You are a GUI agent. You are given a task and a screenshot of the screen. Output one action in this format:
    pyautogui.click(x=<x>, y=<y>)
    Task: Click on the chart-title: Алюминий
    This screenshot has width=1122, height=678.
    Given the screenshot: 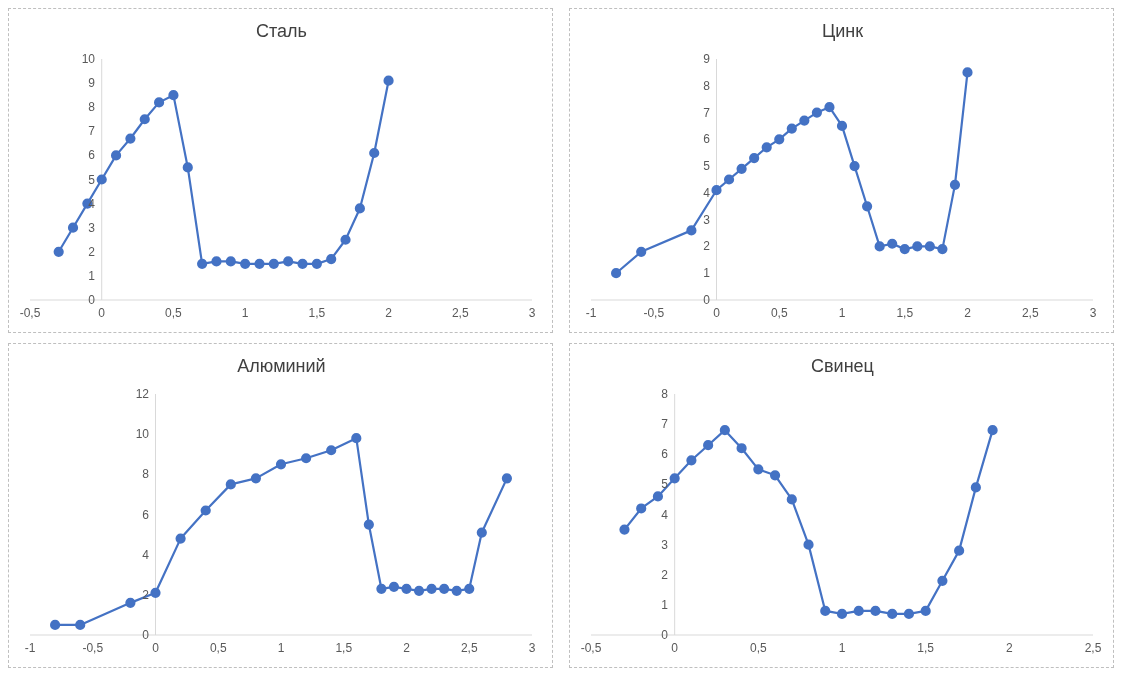 What is the action you would take?
    pyautogui.click(x=281, y=366)
    